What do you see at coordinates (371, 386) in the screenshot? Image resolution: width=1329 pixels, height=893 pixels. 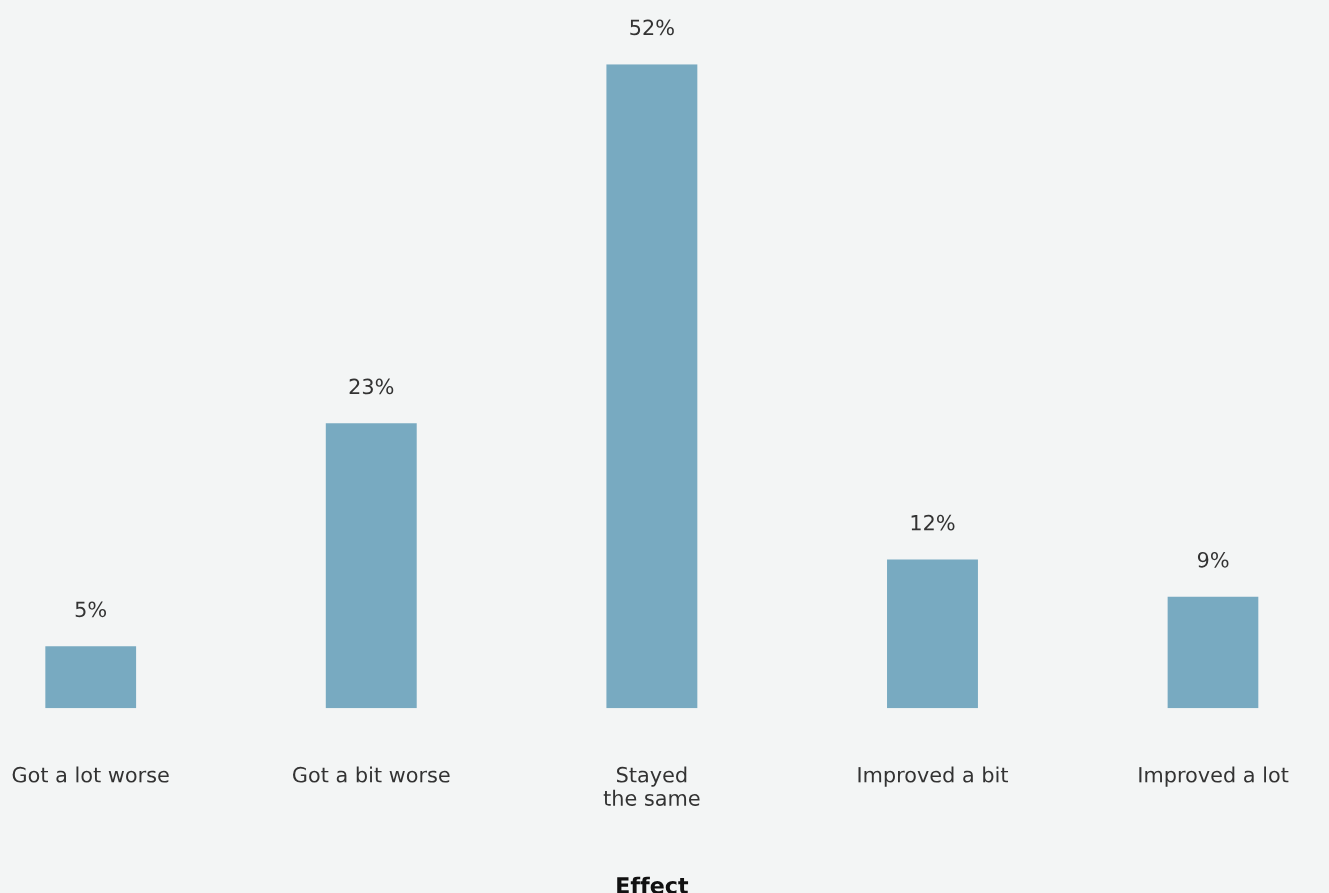 I see `data-label: 23%` at bounding box center [371, 386].